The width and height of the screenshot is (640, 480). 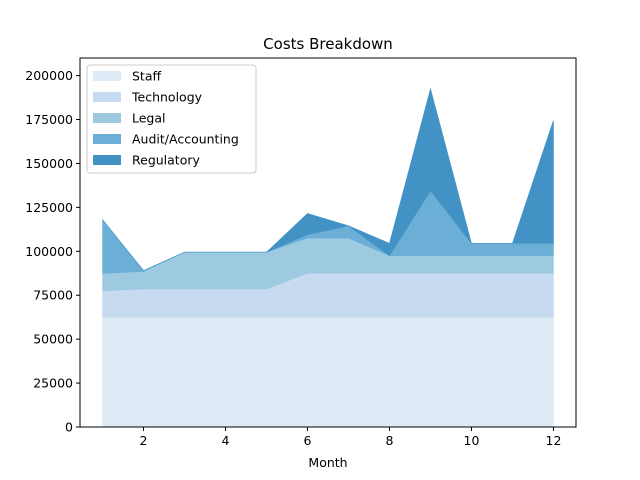 What do you see at coordinates (308, 440) in the screenshot?
I see `x-tick-label: 6` at bounding box center [308, 440].